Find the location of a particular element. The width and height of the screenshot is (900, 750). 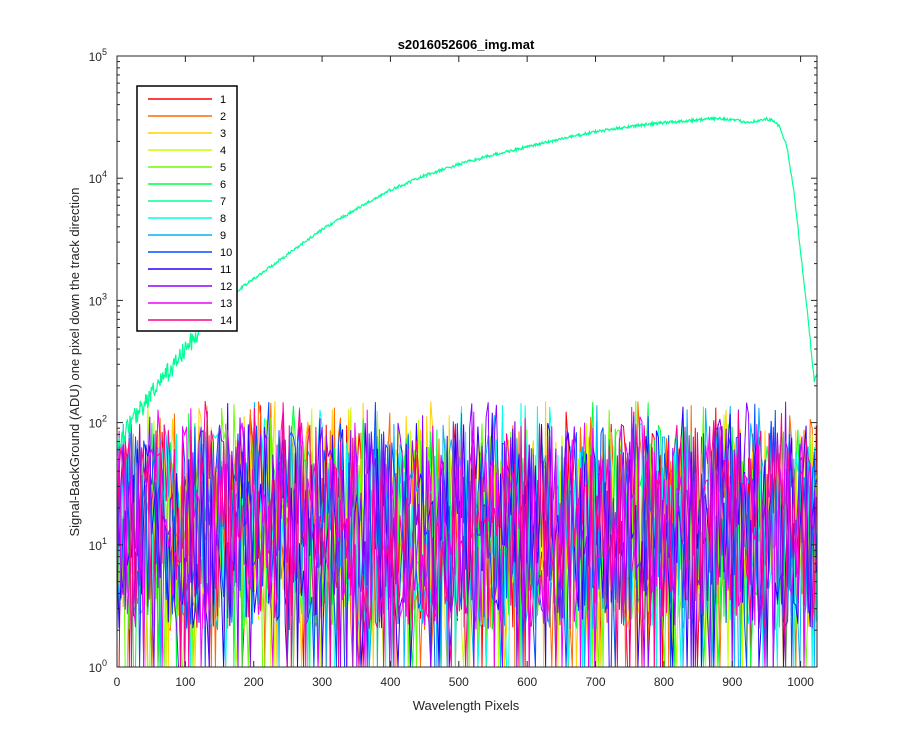

legend-label-10: 10 is located at coordinates (226, 253).